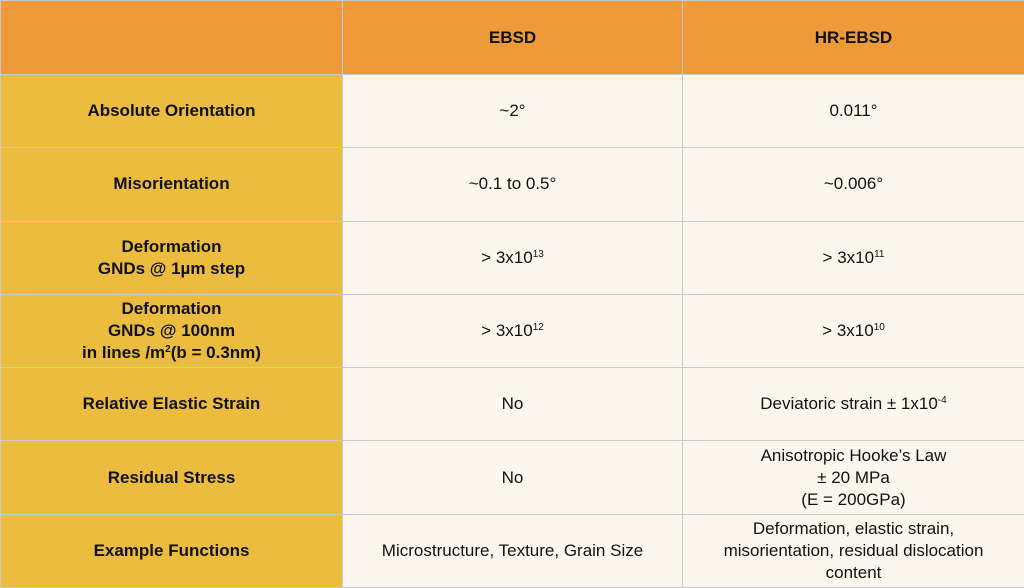 The image size is (1024, 588). I want to click on row-label-example-functions: Example Functions, so click(171, 550).